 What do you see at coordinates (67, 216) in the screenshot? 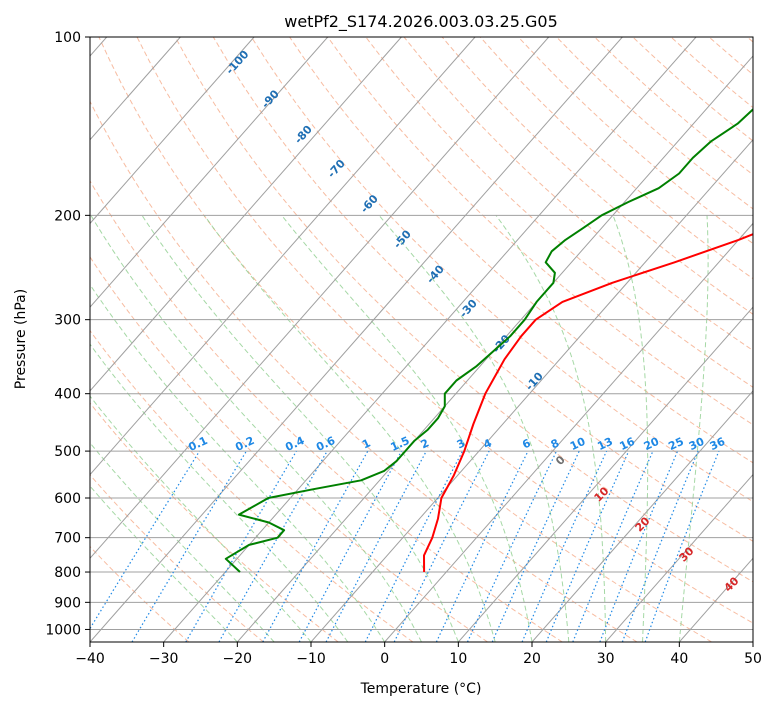
I see `y-tick-label: 200` at bounding box center [67, 216].